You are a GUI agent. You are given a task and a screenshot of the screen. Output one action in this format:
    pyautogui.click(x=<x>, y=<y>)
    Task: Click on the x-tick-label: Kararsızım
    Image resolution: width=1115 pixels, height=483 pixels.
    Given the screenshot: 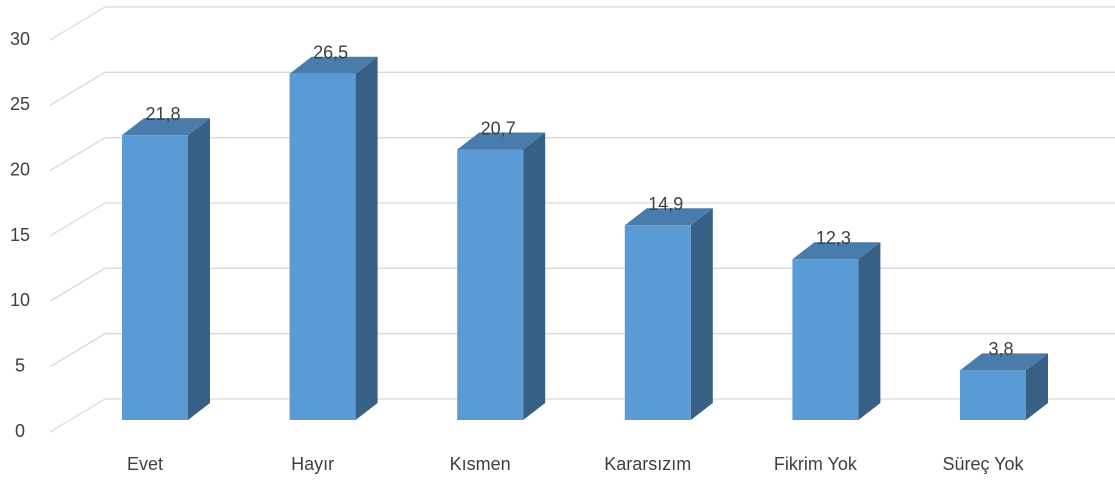 What is the action you would take?
    pyautogui.click(x=647, y=464)
    